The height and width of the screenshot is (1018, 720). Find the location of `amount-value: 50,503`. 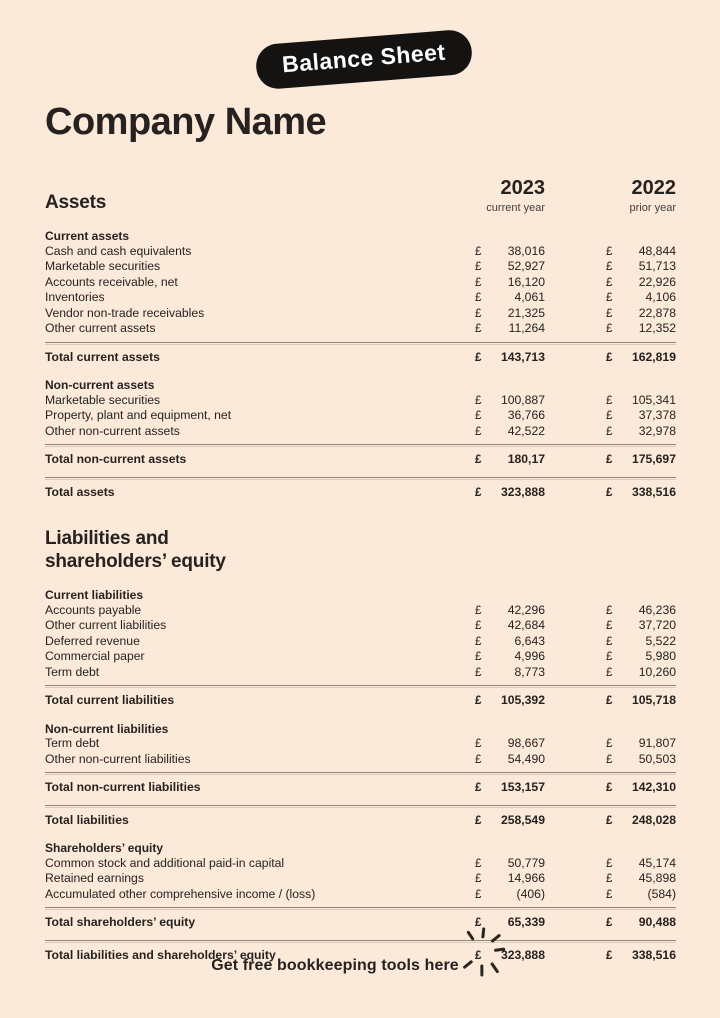

amount-value: 50,503 is located at coordinates (657, 758).